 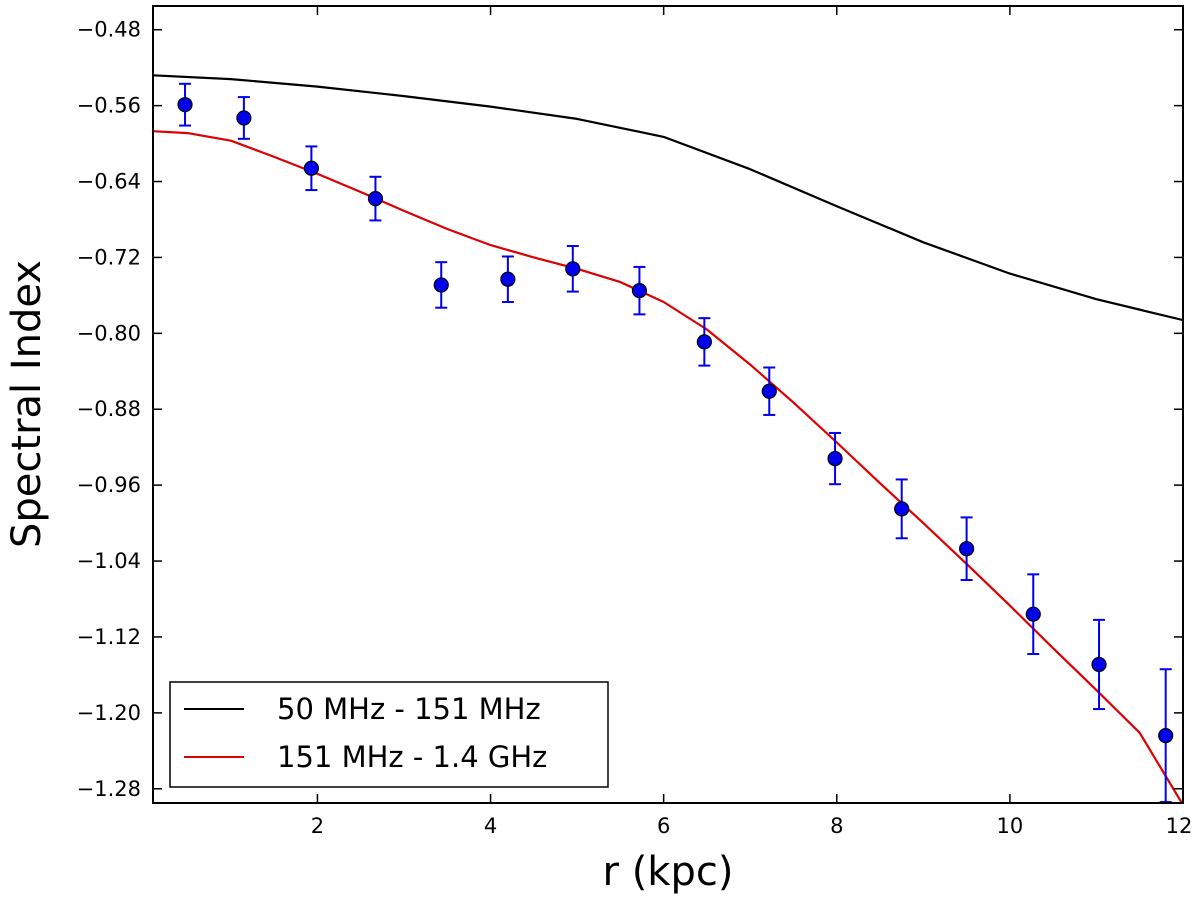 What do you see at coordinates (109, 30) in the screenshot?
I see `y-tick-label: −0.48` at bounding box center [109, 30].